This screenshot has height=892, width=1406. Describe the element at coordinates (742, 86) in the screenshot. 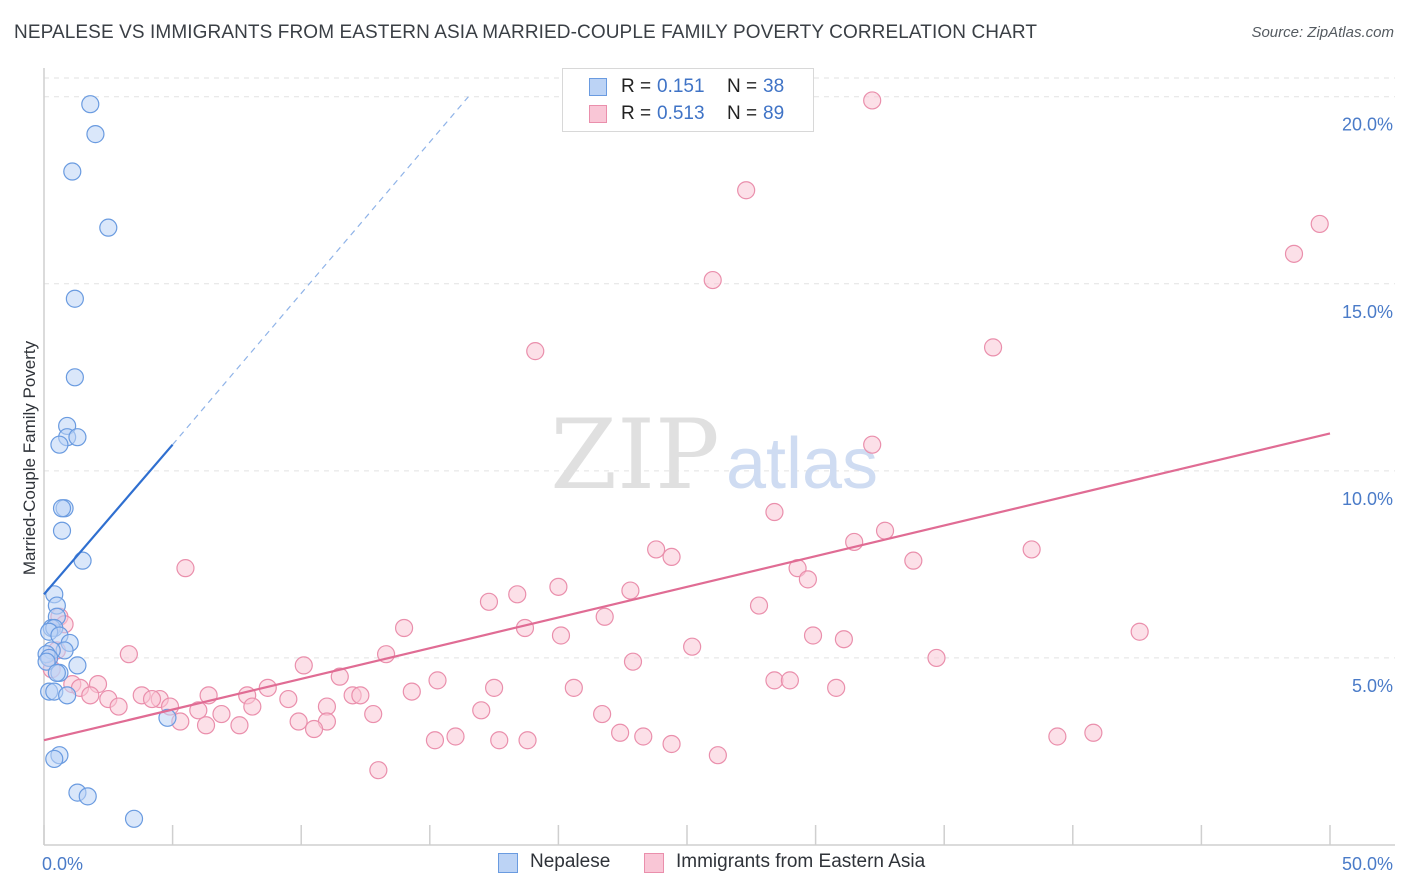

I see `legend-n-label: N =` at that location.